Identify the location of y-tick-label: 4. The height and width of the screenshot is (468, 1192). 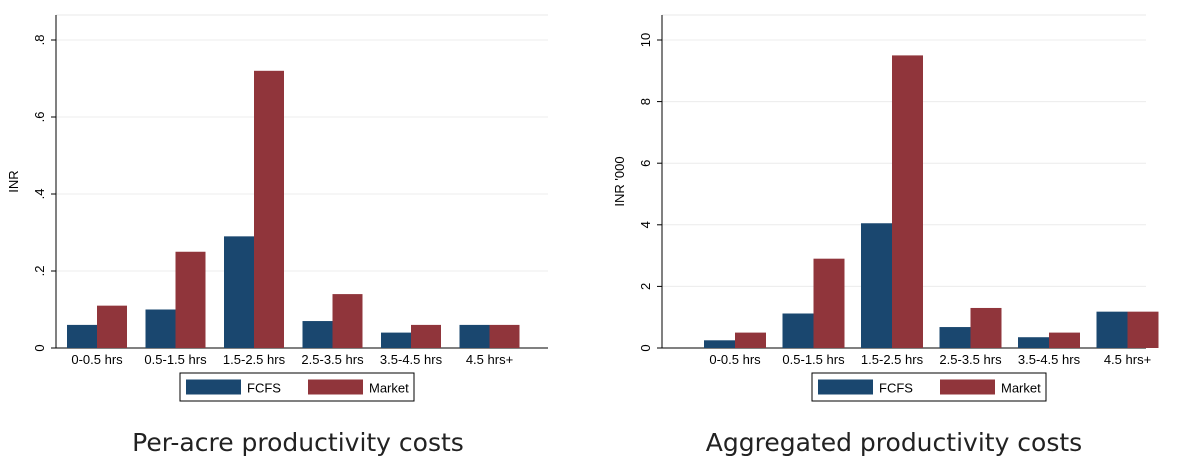
(645, 224).